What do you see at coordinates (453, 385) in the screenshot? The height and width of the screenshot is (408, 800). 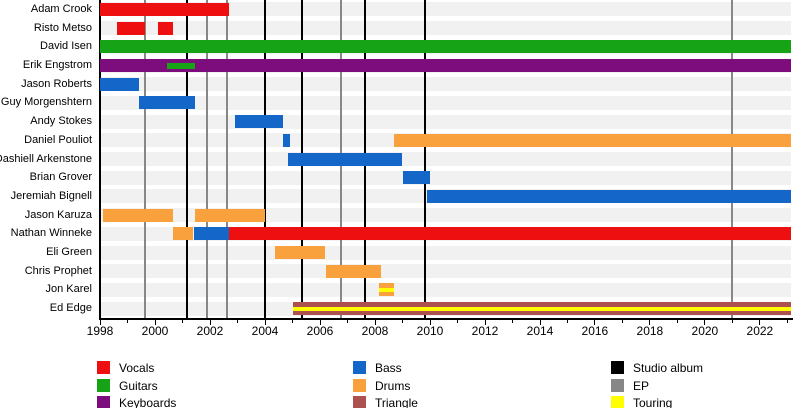 I see `legend-item: Drums` at bounding box center [453, 385].